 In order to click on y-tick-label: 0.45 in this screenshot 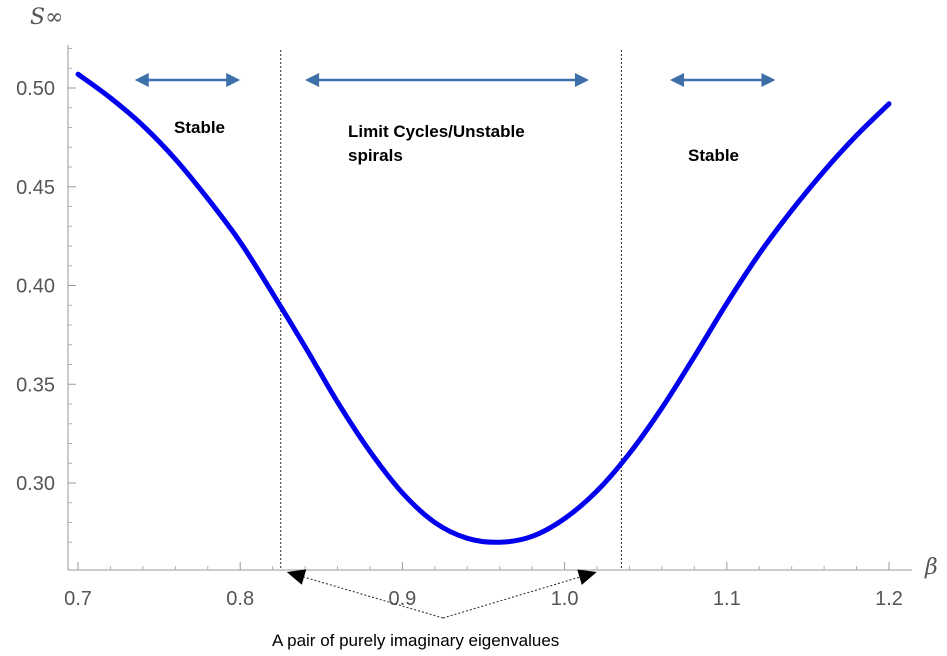, I will do `click(35, 188)`.